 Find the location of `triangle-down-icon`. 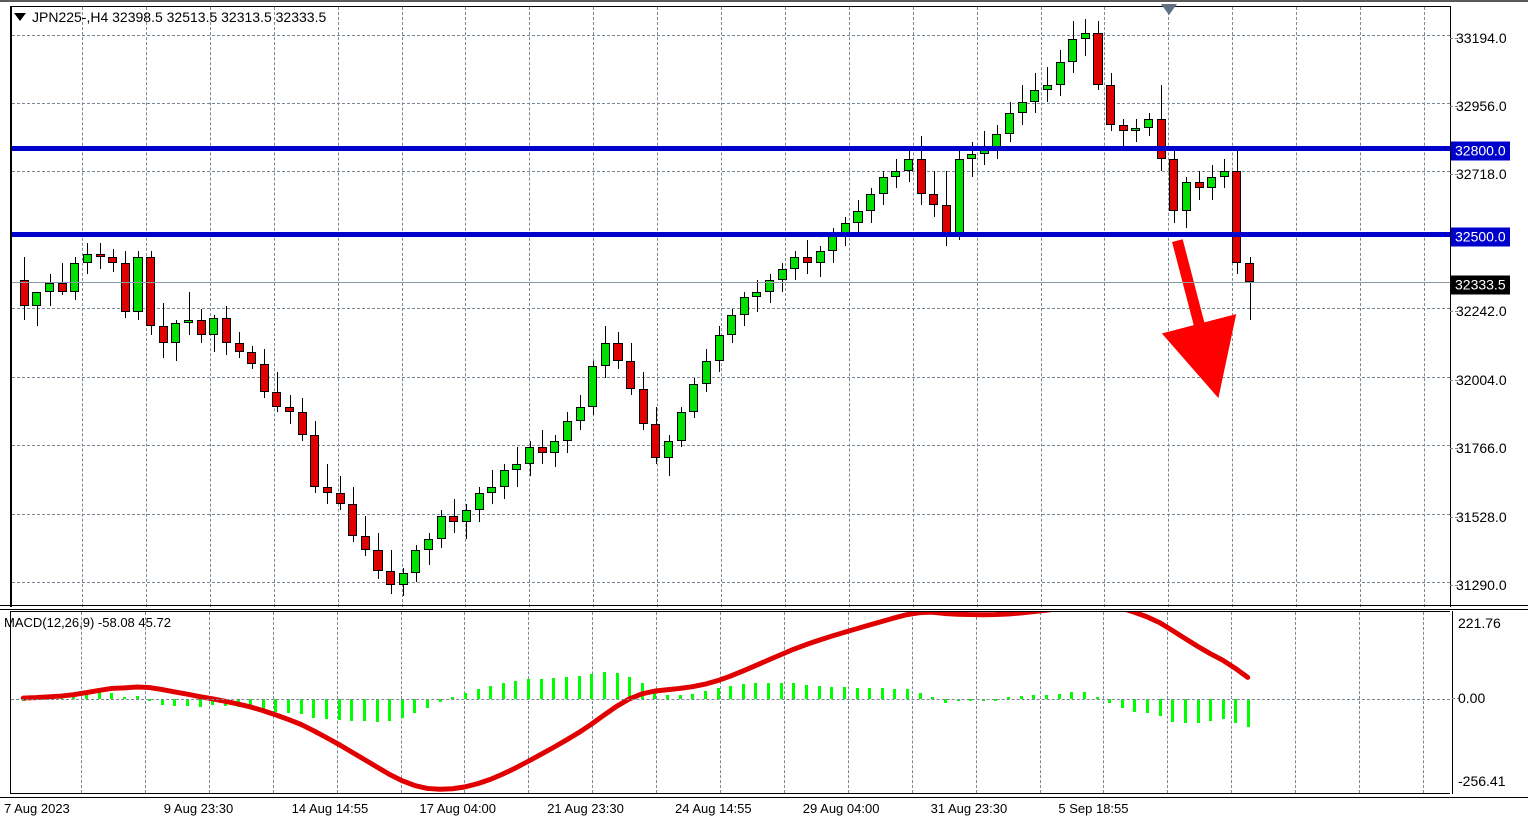

triangle-down-icon is located at coordinates (20, 17).